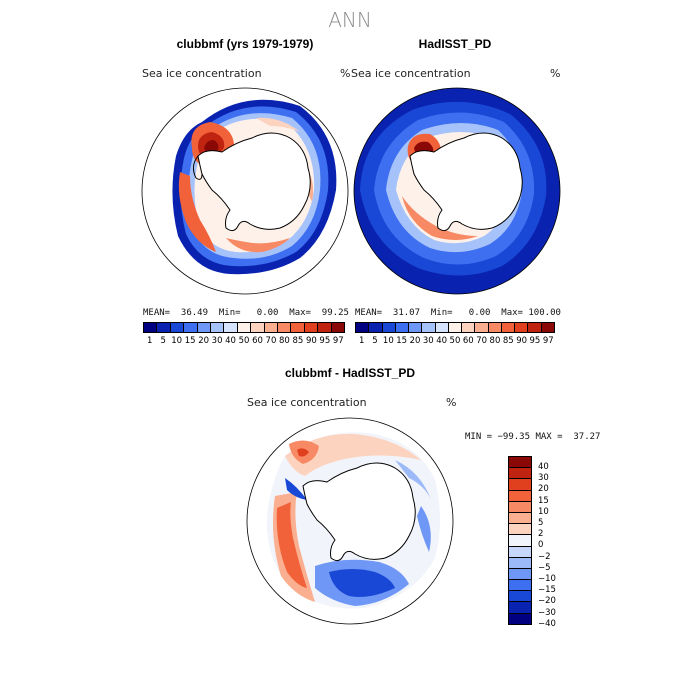 This screenshot has width=700, height=700. Describe the element at coordinates (541, 534) in the screenshot. I see `diff-colorbar-tick-label: 2` at that location.